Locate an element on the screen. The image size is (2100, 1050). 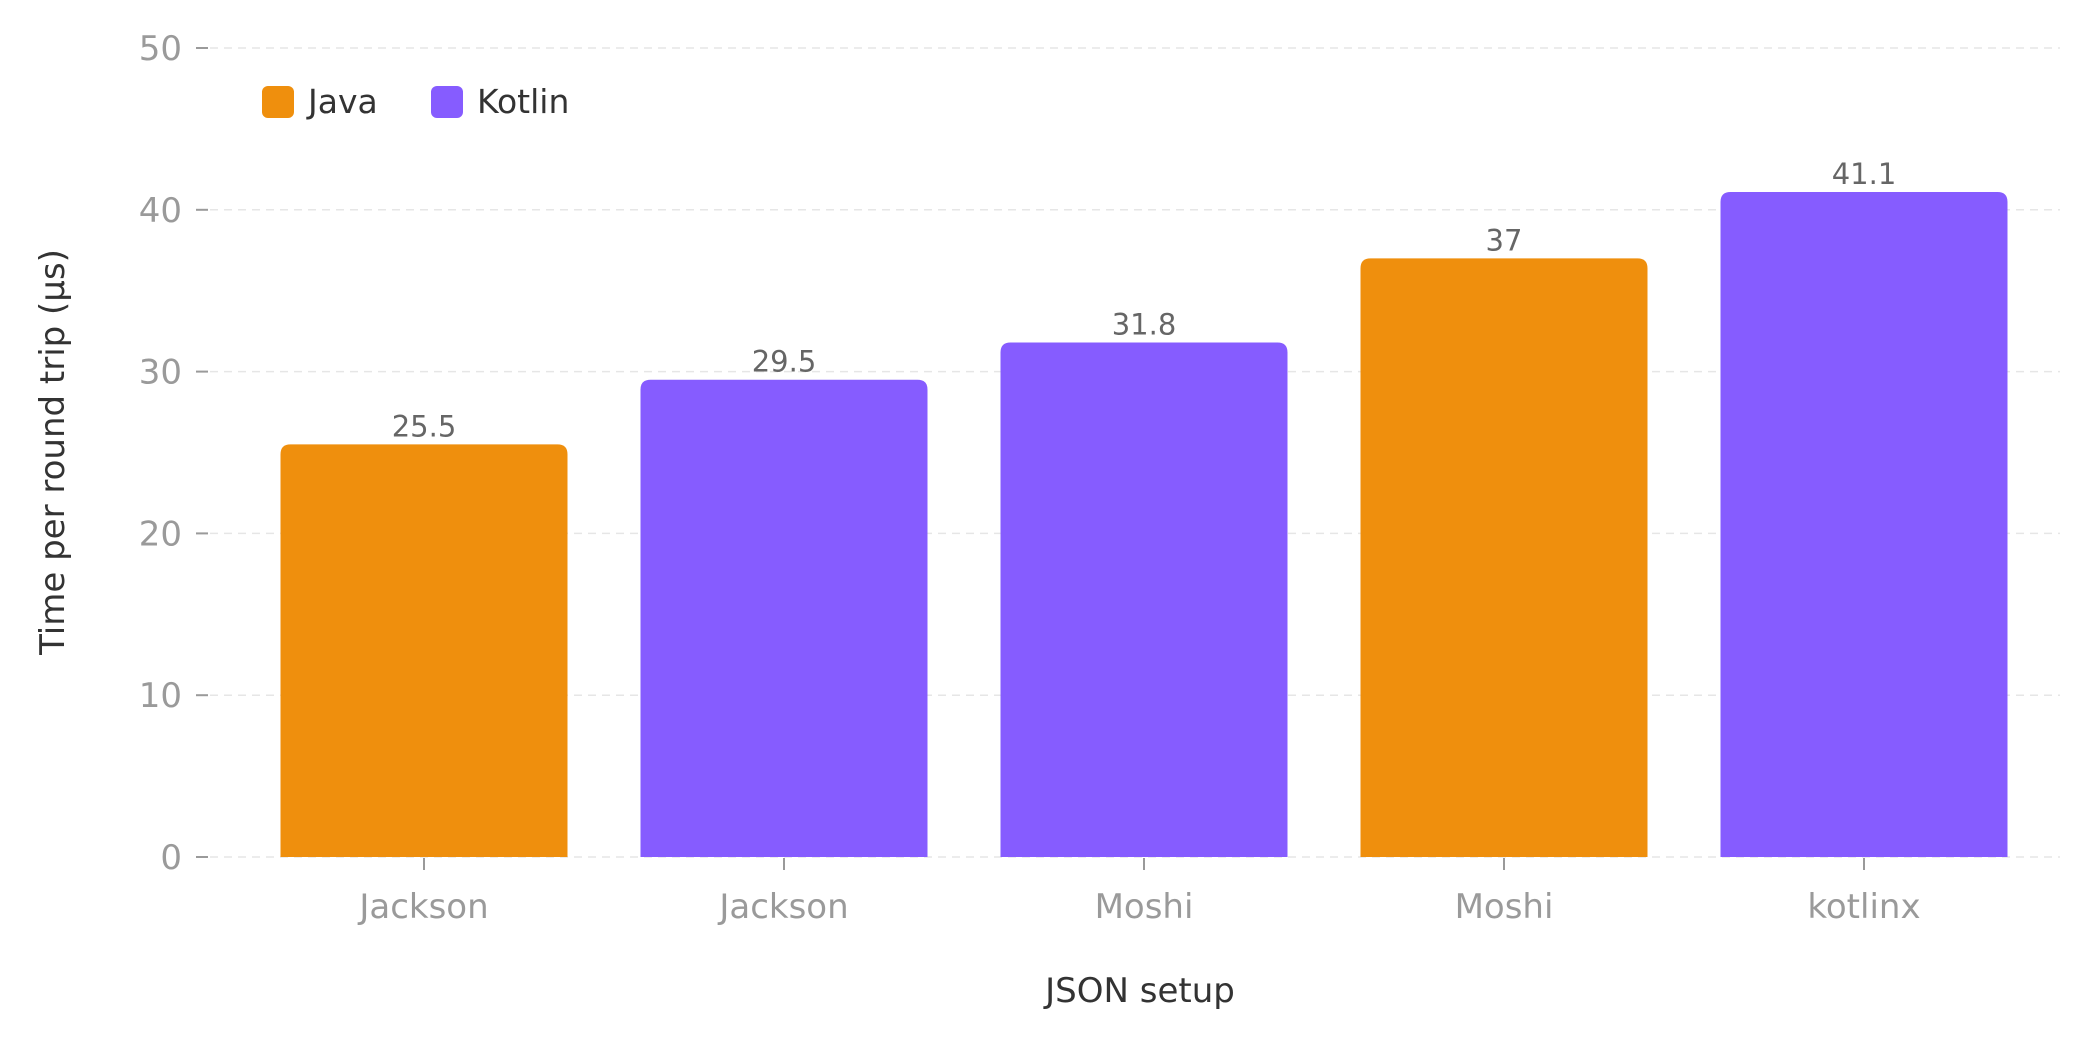
y-tick-label: 10 is located at coordinates (160, 696).